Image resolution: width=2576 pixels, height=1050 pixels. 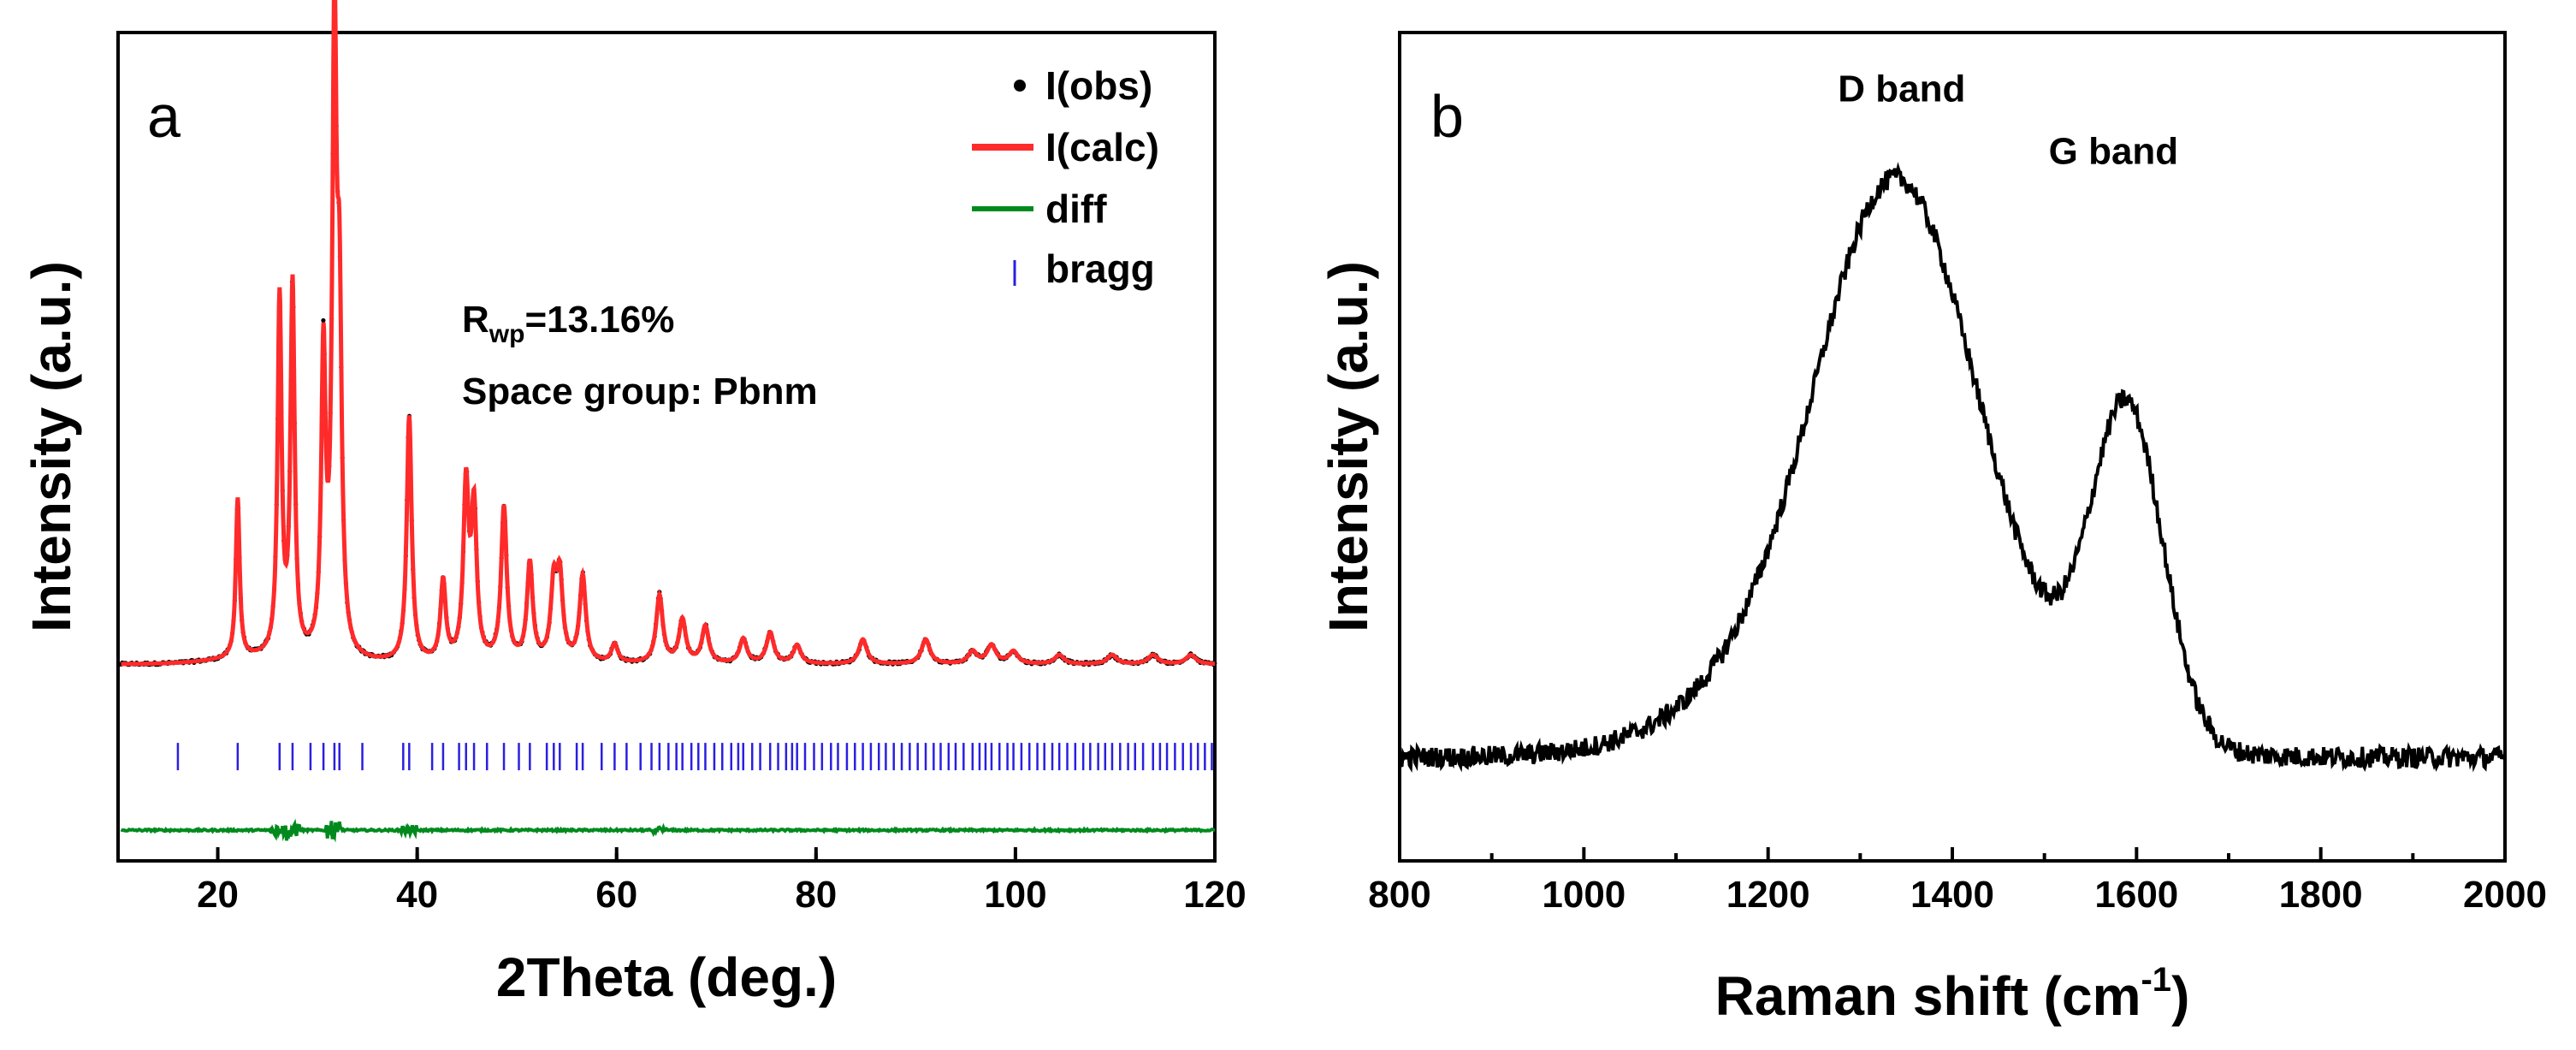 What do you see at coordinates (640, 391) in the screenshot?
I see `space-group-annotation: Space group: Pbnm` at bounding box center [640, 391].